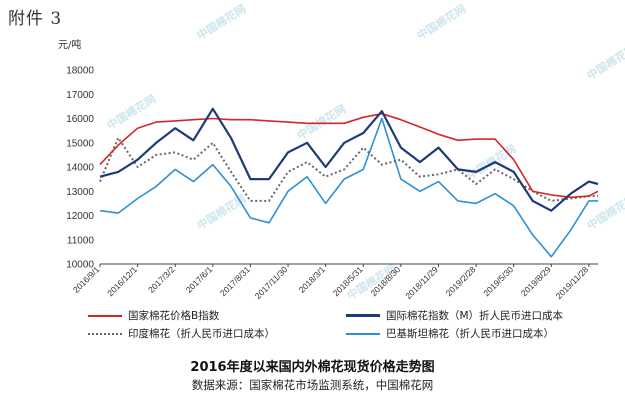 The width and height of the screenshot is (625, 403). I want to click on x-tick-label: 2019/2/28, so click(461, 281).